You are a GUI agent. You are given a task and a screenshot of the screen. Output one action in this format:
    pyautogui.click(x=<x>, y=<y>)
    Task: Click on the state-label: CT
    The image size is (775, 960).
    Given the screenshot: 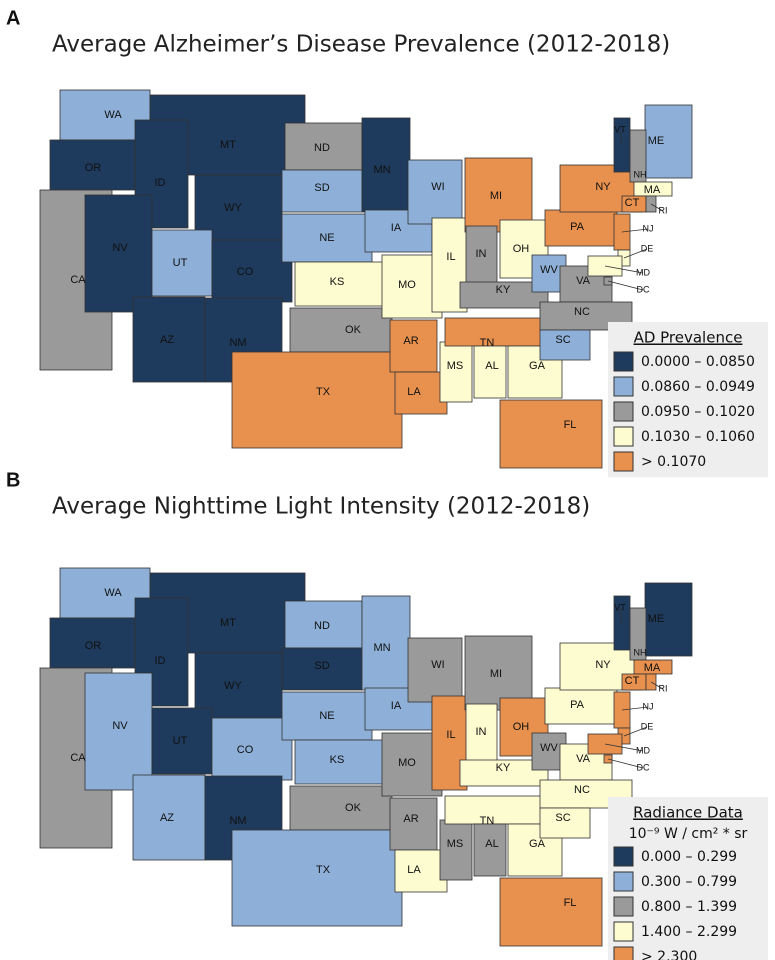 What is the action you would take?
    pyautogui.click(x=632, y=681)
    